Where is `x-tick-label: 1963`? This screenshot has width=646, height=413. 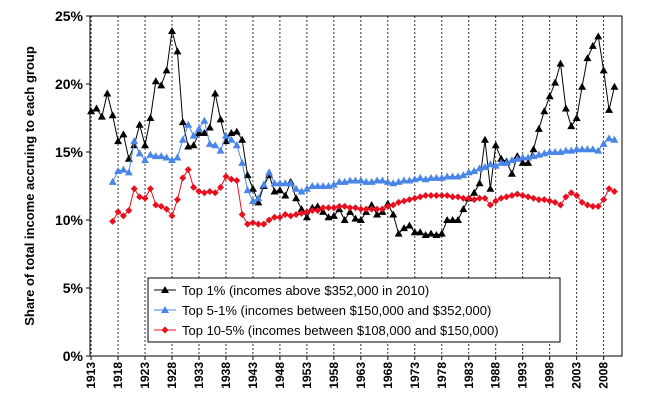 x-tick-label: 1963 is located at coordinates (361, 375).